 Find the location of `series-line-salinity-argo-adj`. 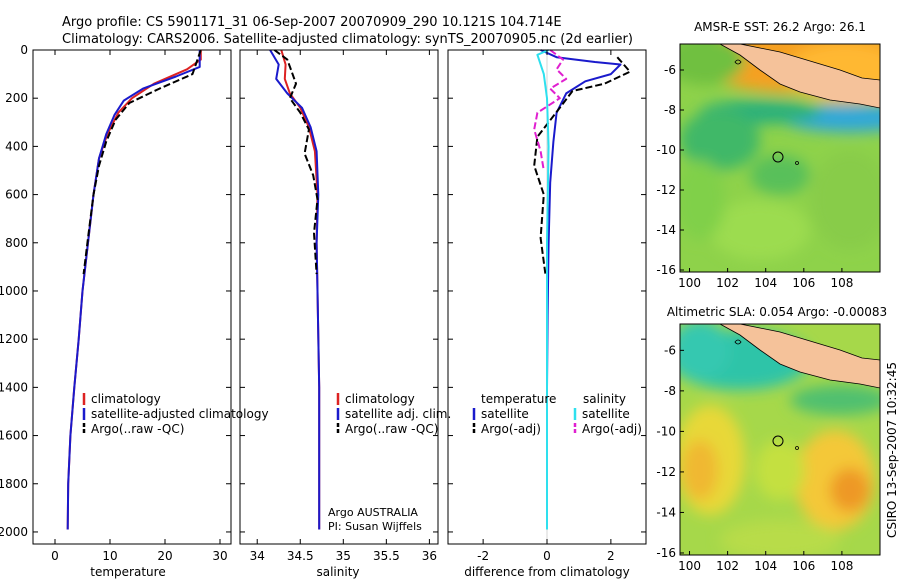

series-line-salinity-argo-adj is located at coordinates (550, 110).